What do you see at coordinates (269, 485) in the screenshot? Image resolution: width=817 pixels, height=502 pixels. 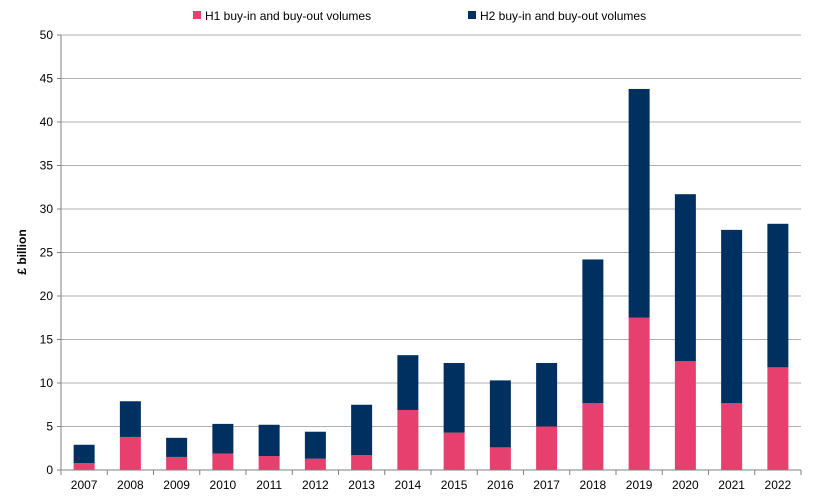 I see `x-tick-label: 2011` at bounding box center [269, 485].